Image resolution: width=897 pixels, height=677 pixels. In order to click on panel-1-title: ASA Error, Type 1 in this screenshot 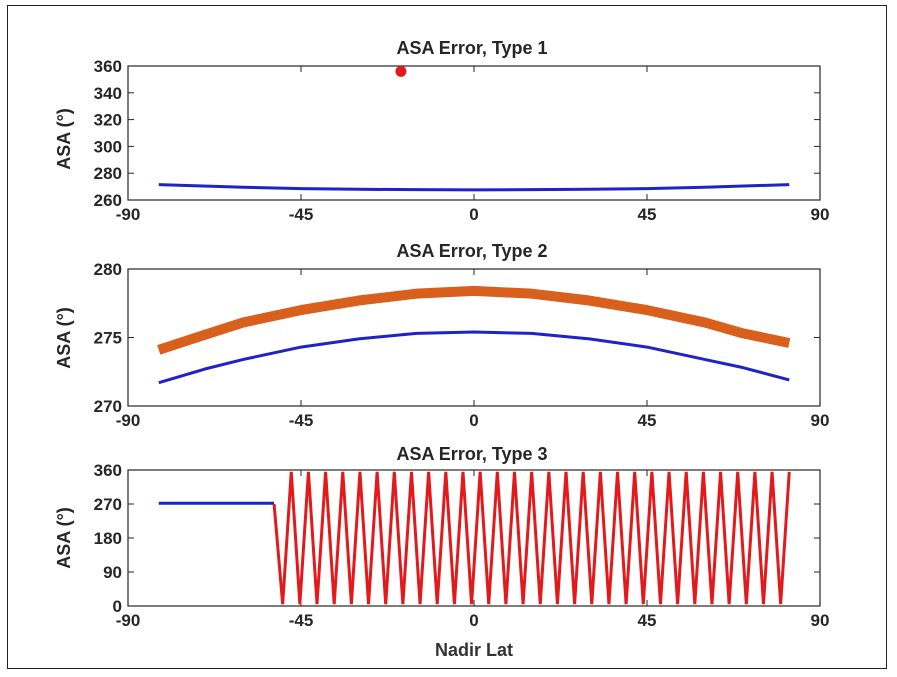, I will do `click(471, 48)`.